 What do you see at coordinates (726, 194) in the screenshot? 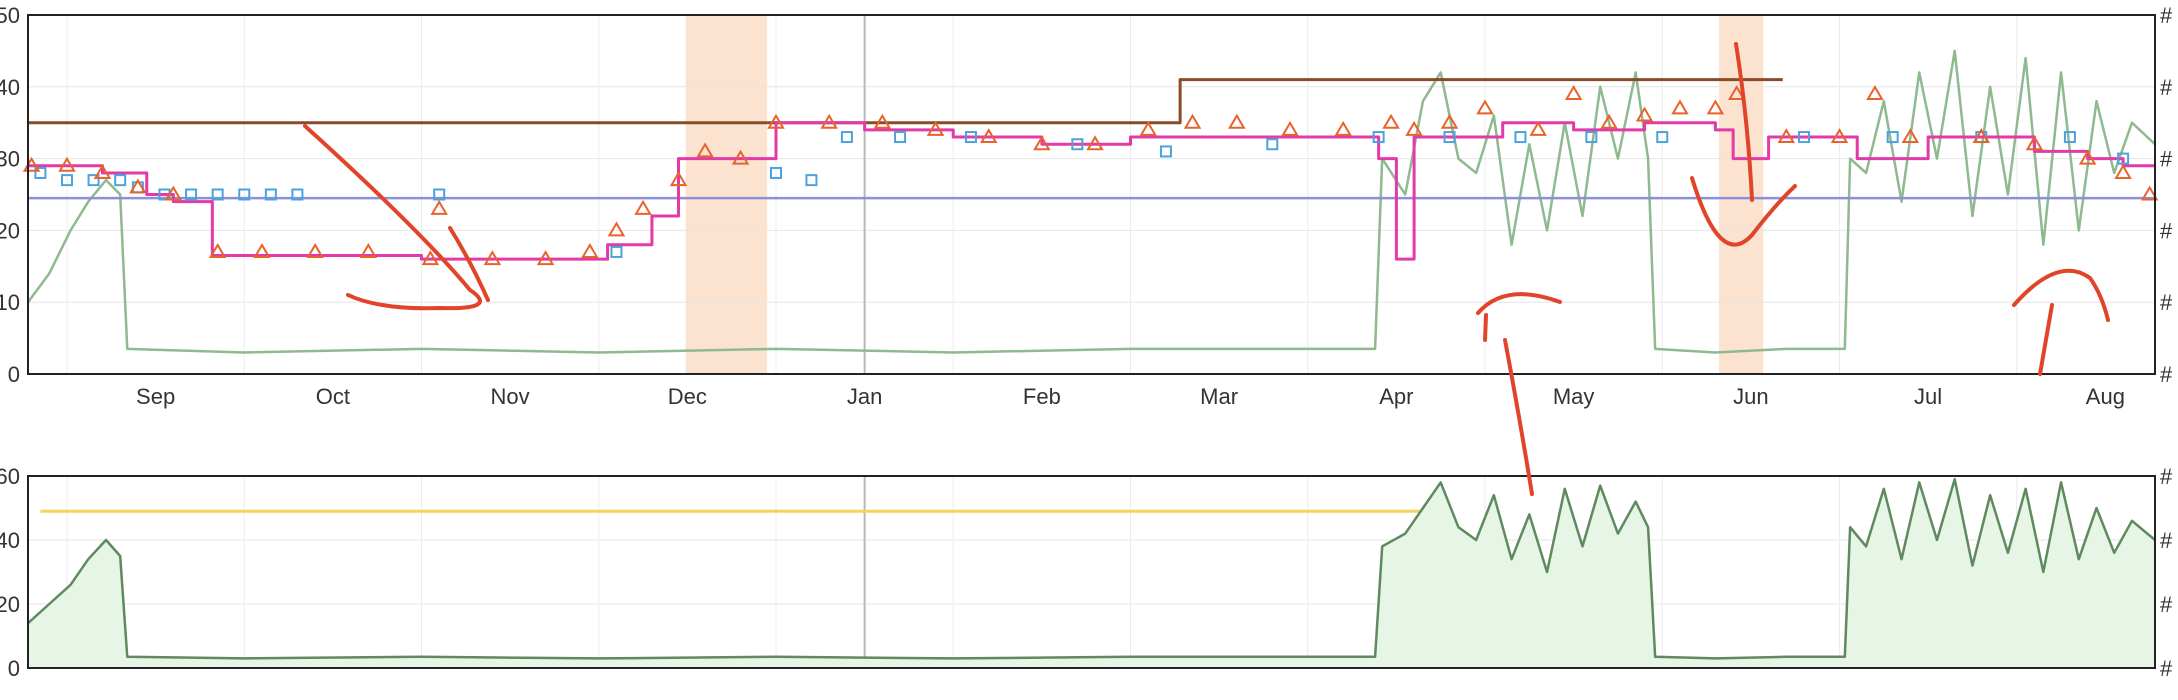
I see `shaded-range` at bounding box center [726, 194].